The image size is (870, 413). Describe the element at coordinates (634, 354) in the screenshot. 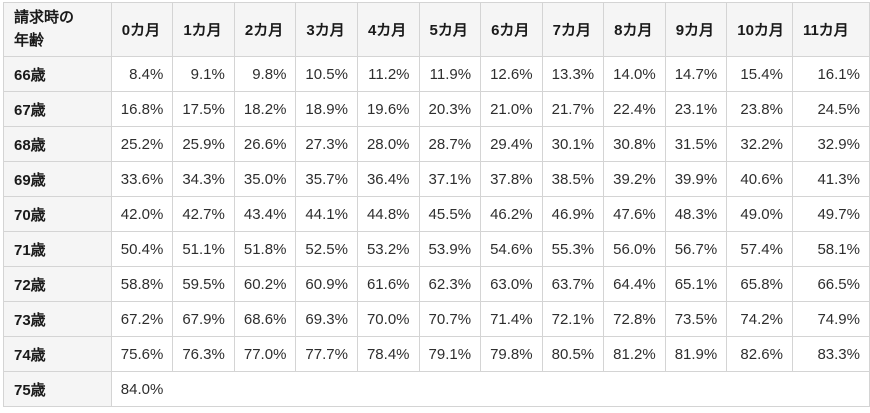

I see `rate-cell: 81.2%` at that location.